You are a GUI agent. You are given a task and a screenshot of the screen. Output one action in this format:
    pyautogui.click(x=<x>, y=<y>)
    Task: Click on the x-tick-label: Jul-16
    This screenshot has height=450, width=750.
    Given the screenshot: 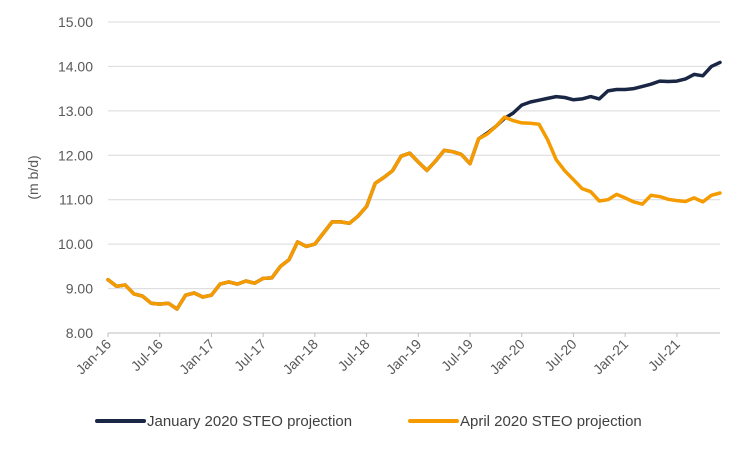 What is the action you would take?
    pyautogui.click(x=147, y=355)
    